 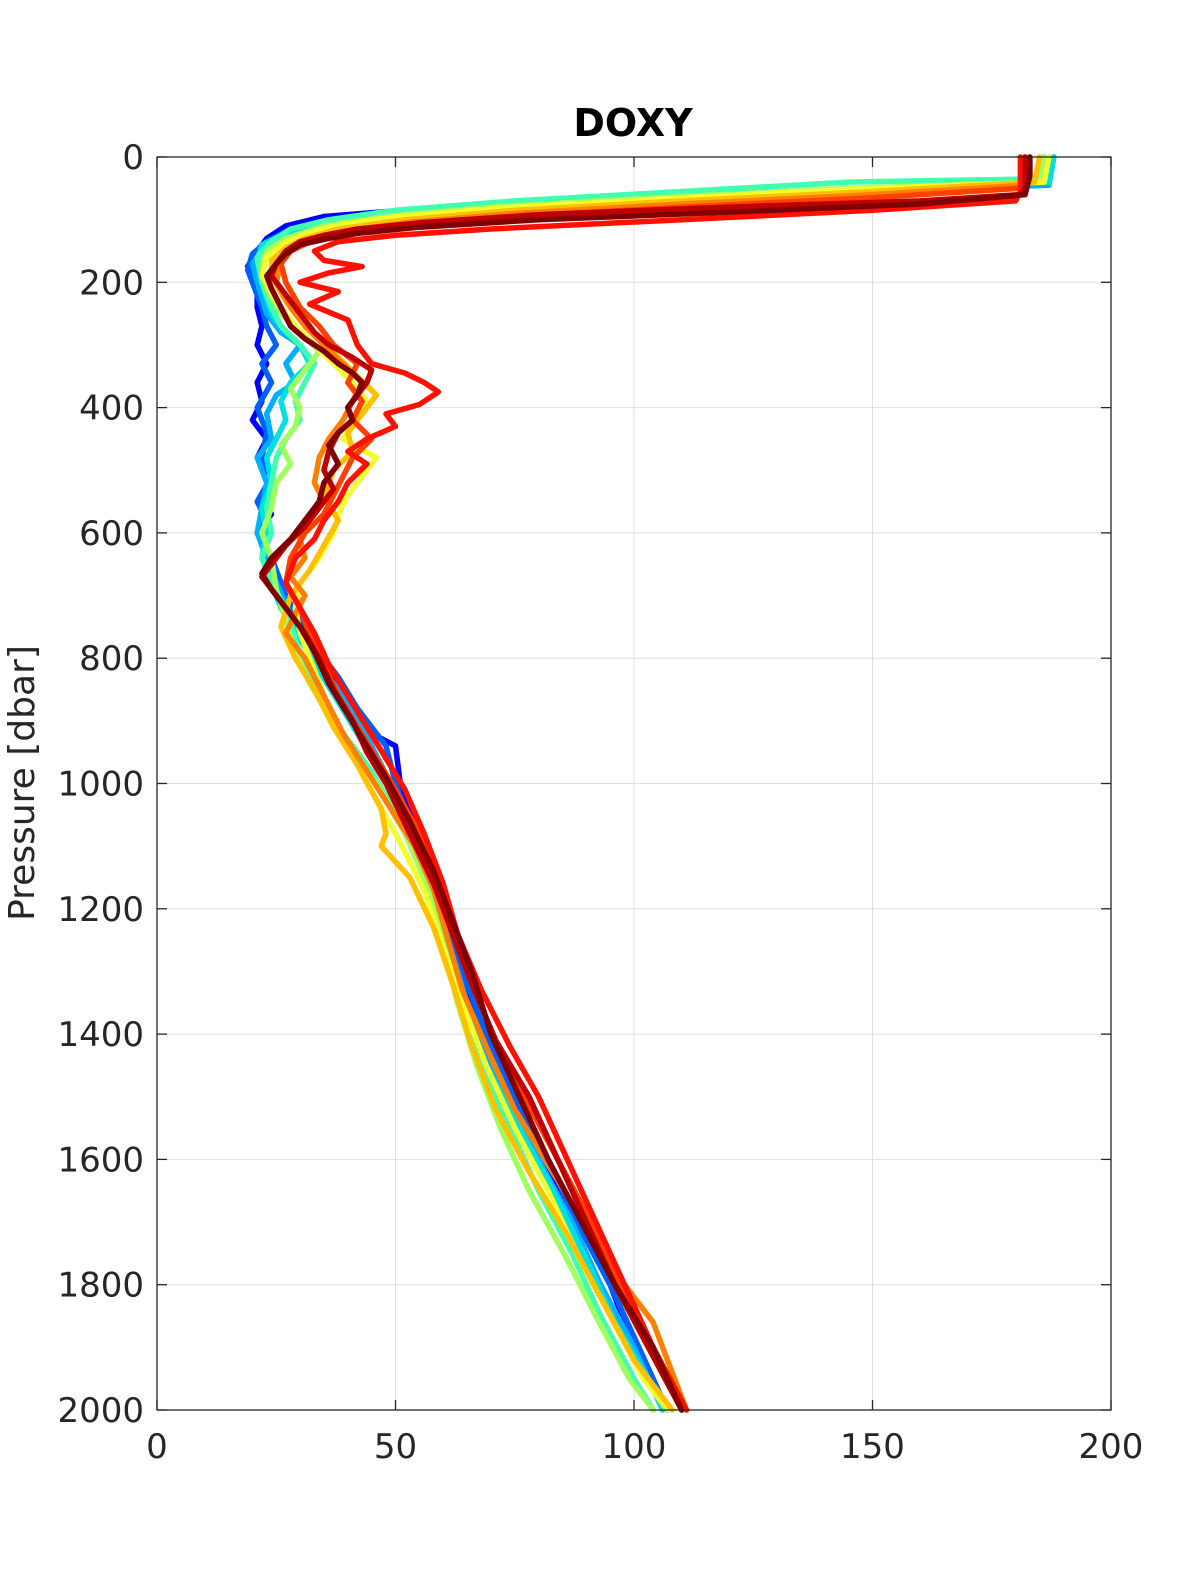 What do you see at coordinates (22, 783) in the screenshot?
I see `y-axis-label: Pressure [dbar]` at bounding box center [22, 783].